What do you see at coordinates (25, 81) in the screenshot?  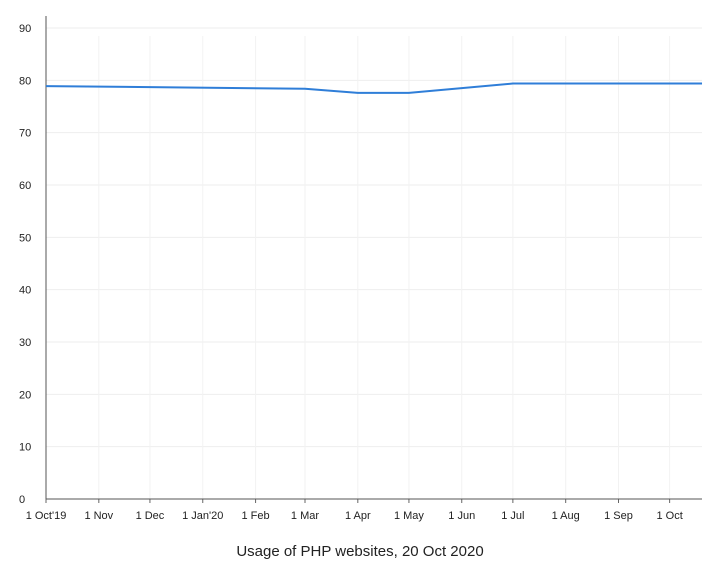 I see `y-tick-label: 80` at bounding box center [25, 81].